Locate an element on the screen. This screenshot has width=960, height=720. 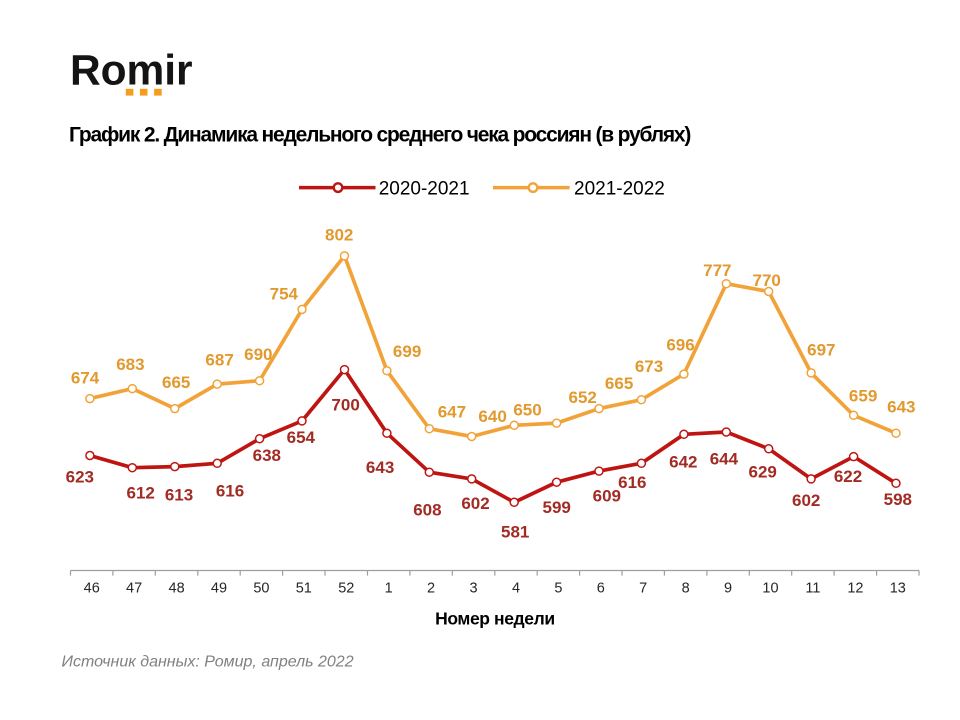
svg-text: 7 is located at coordinates (643, 589).